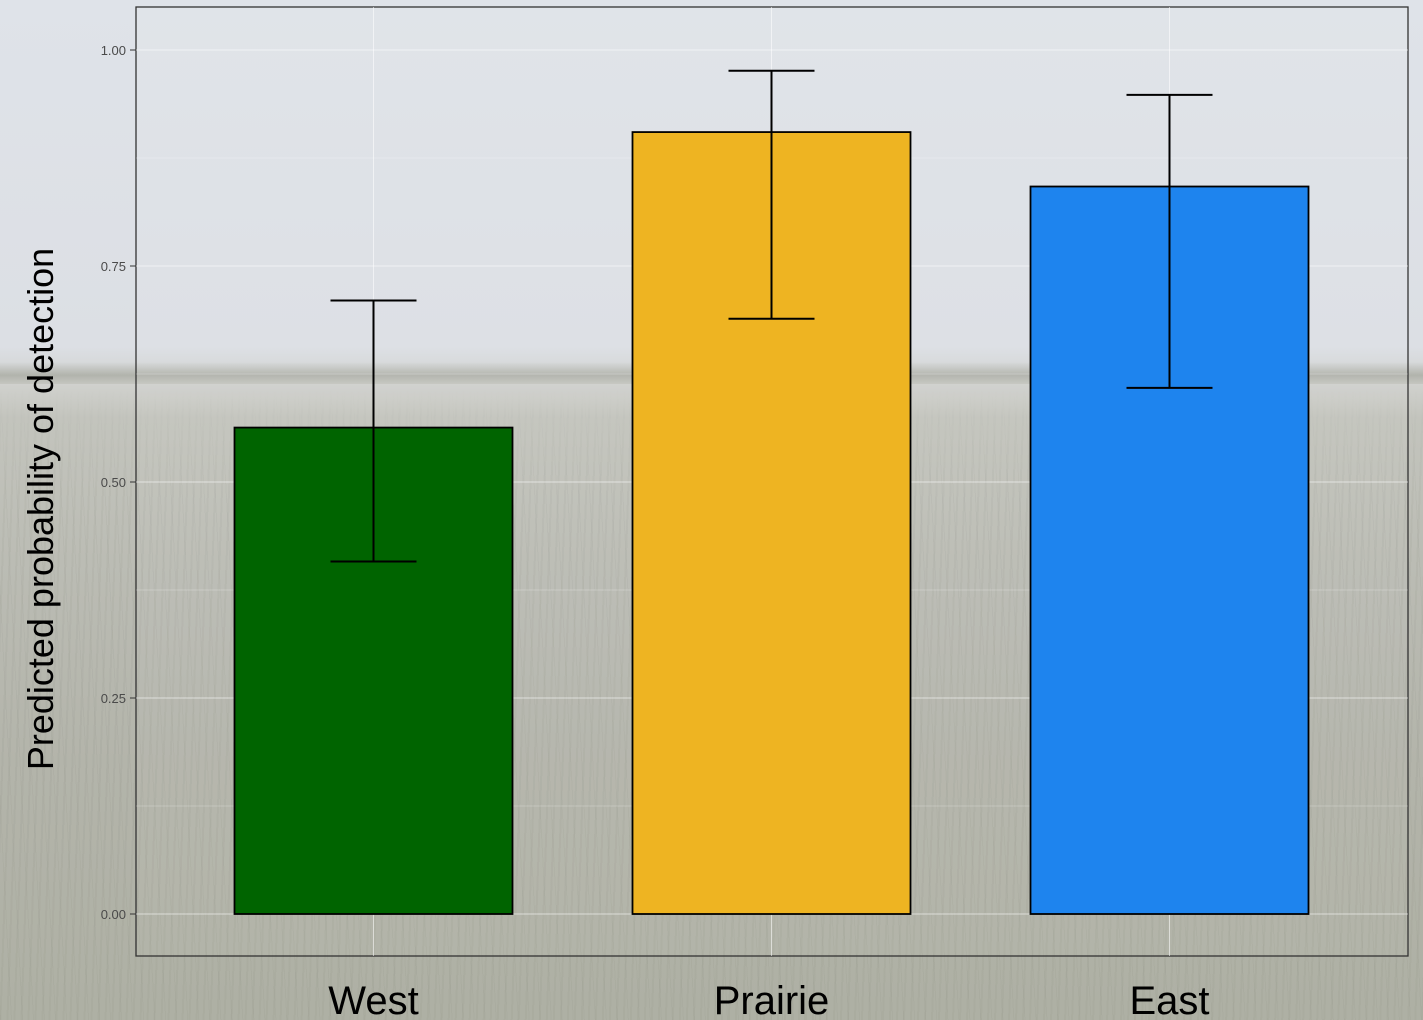 The image size is (1423, 1020). I want to click on x-label-east: East, so click(1169, 999).